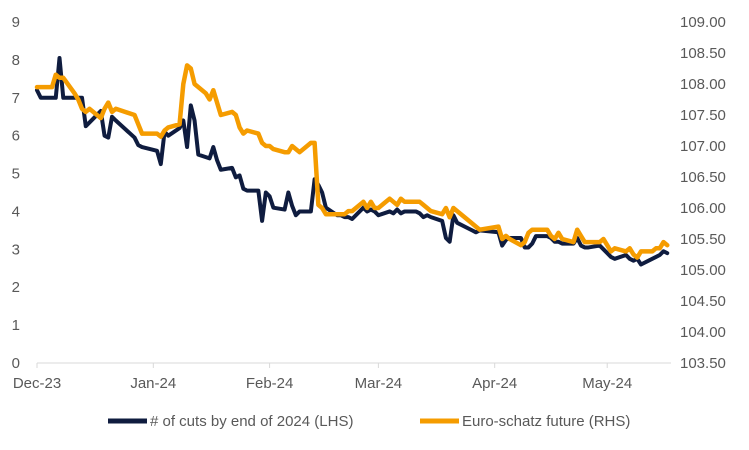  What do you see at coordinates (703, 84) in the screenshot?
I see `right-tick-label: 108.00` at bounding box center [703, 84].